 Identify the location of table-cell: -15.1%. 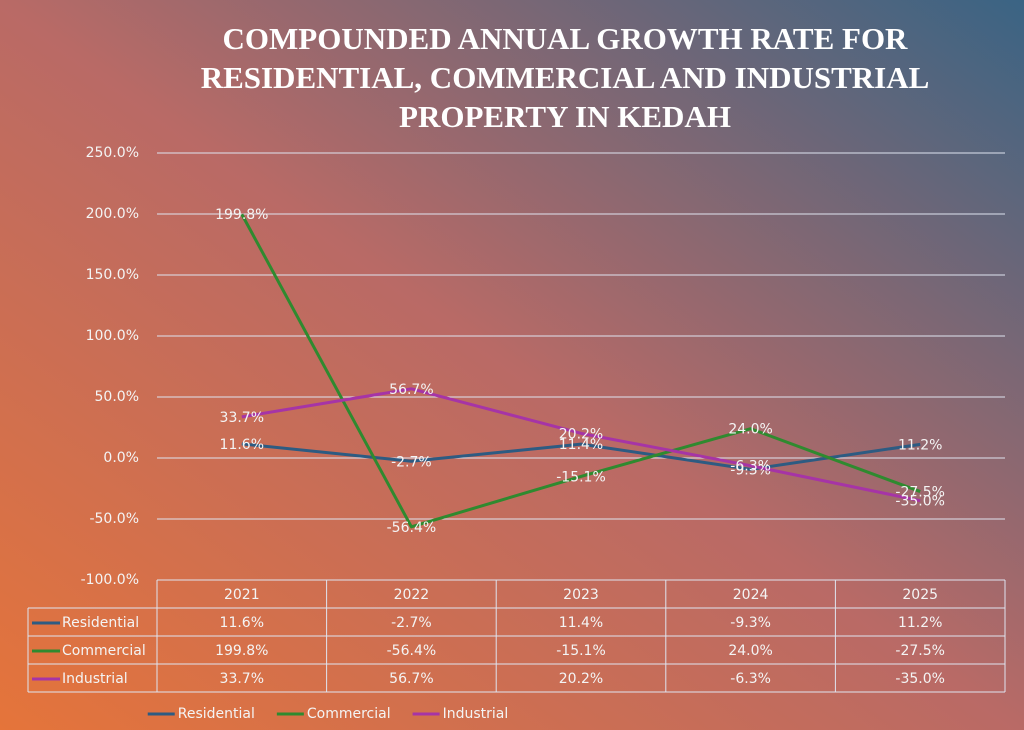
(581, 651).